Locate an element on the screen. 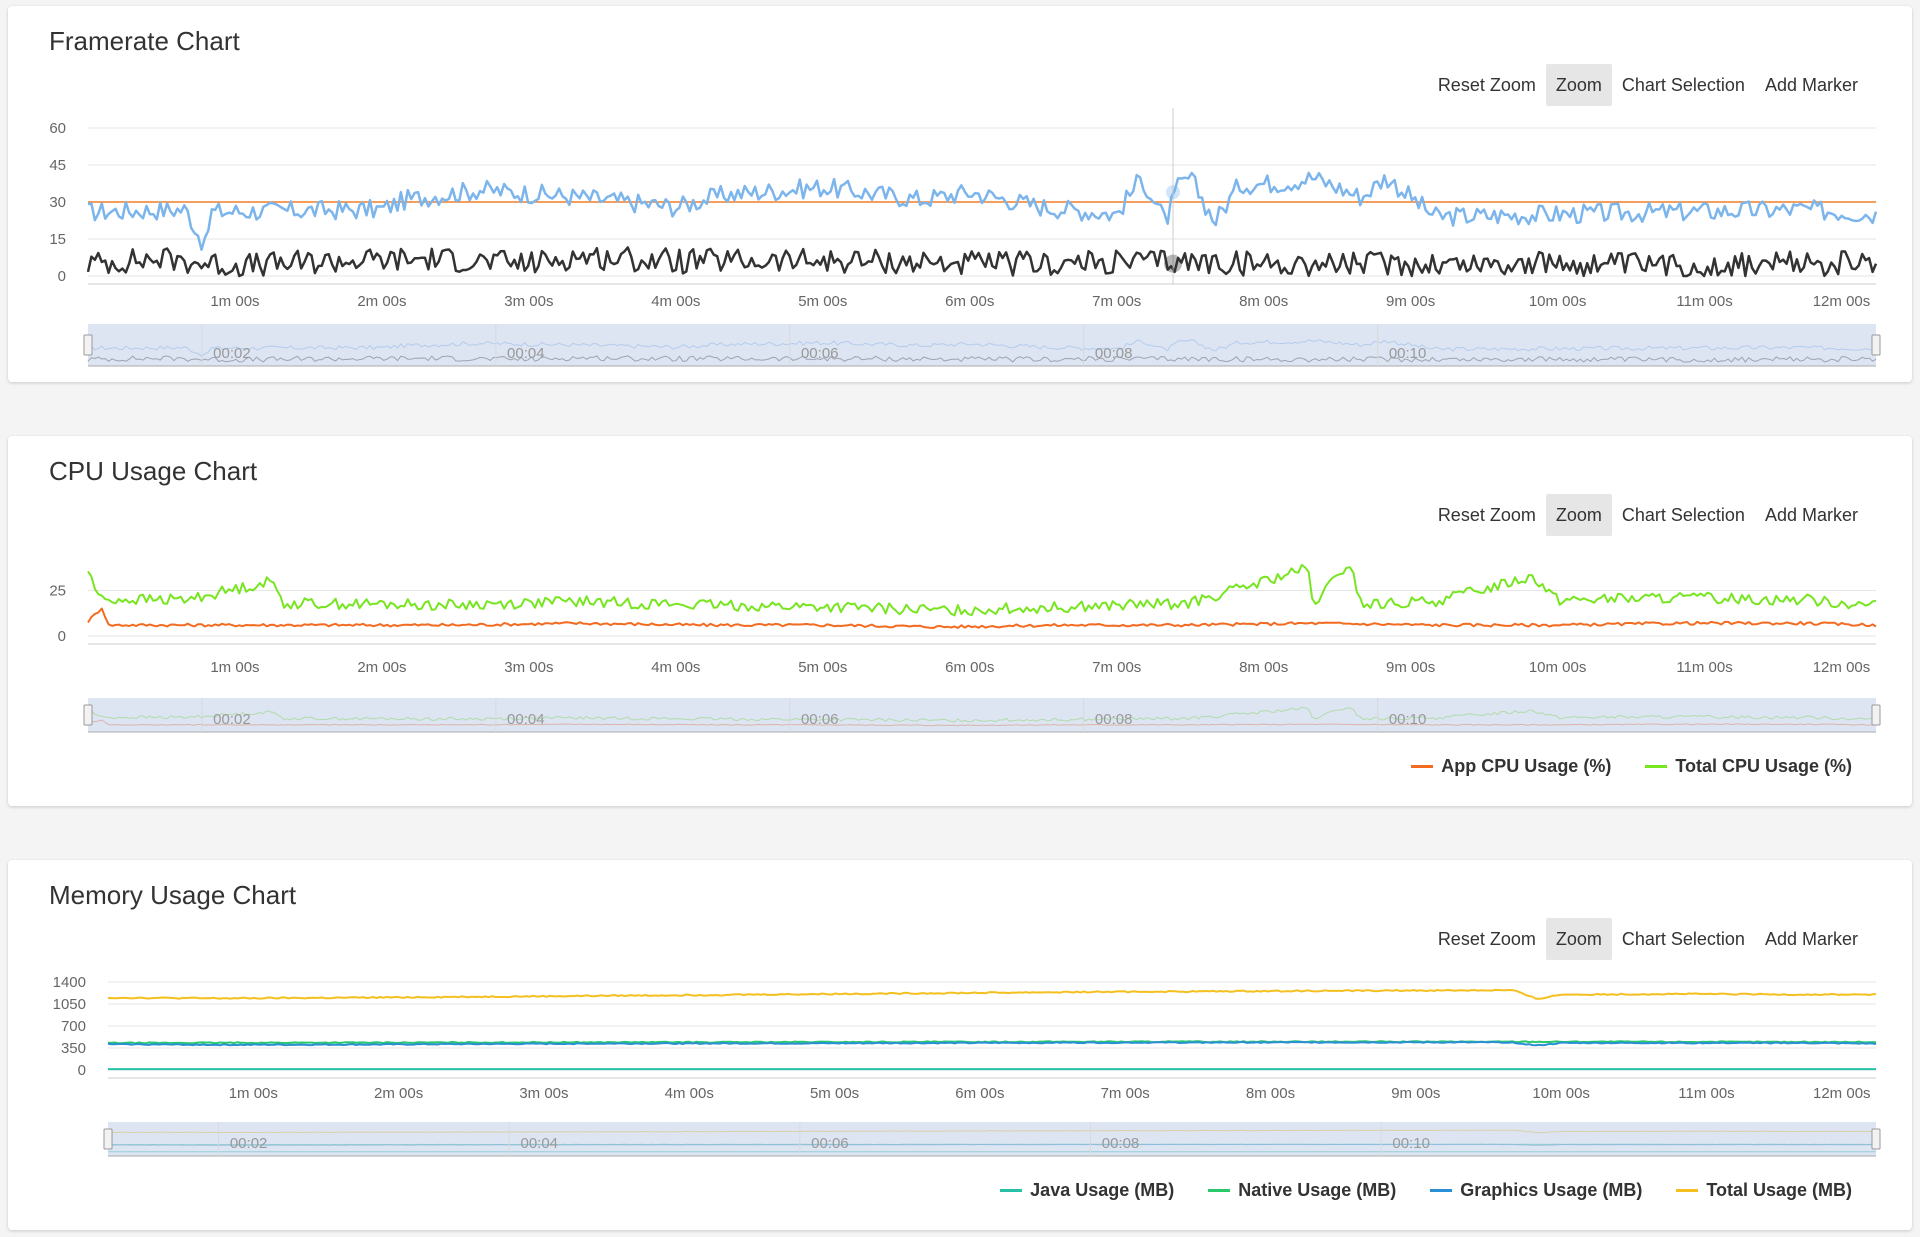  legend-item: Native Usage (MB) is located at coordinates (1302, 1190).